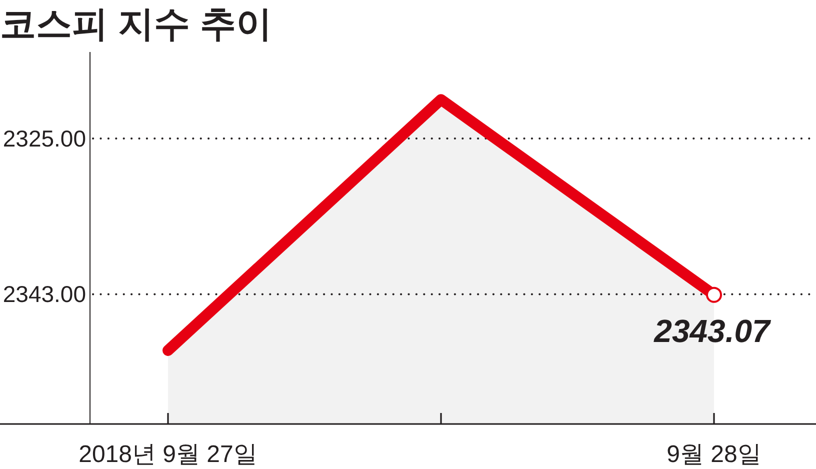 The image size is (816, 469). Describe the element at coordinates (44, 294) in the screenshot. I see `y-tick-label: 2343.00` at that location.